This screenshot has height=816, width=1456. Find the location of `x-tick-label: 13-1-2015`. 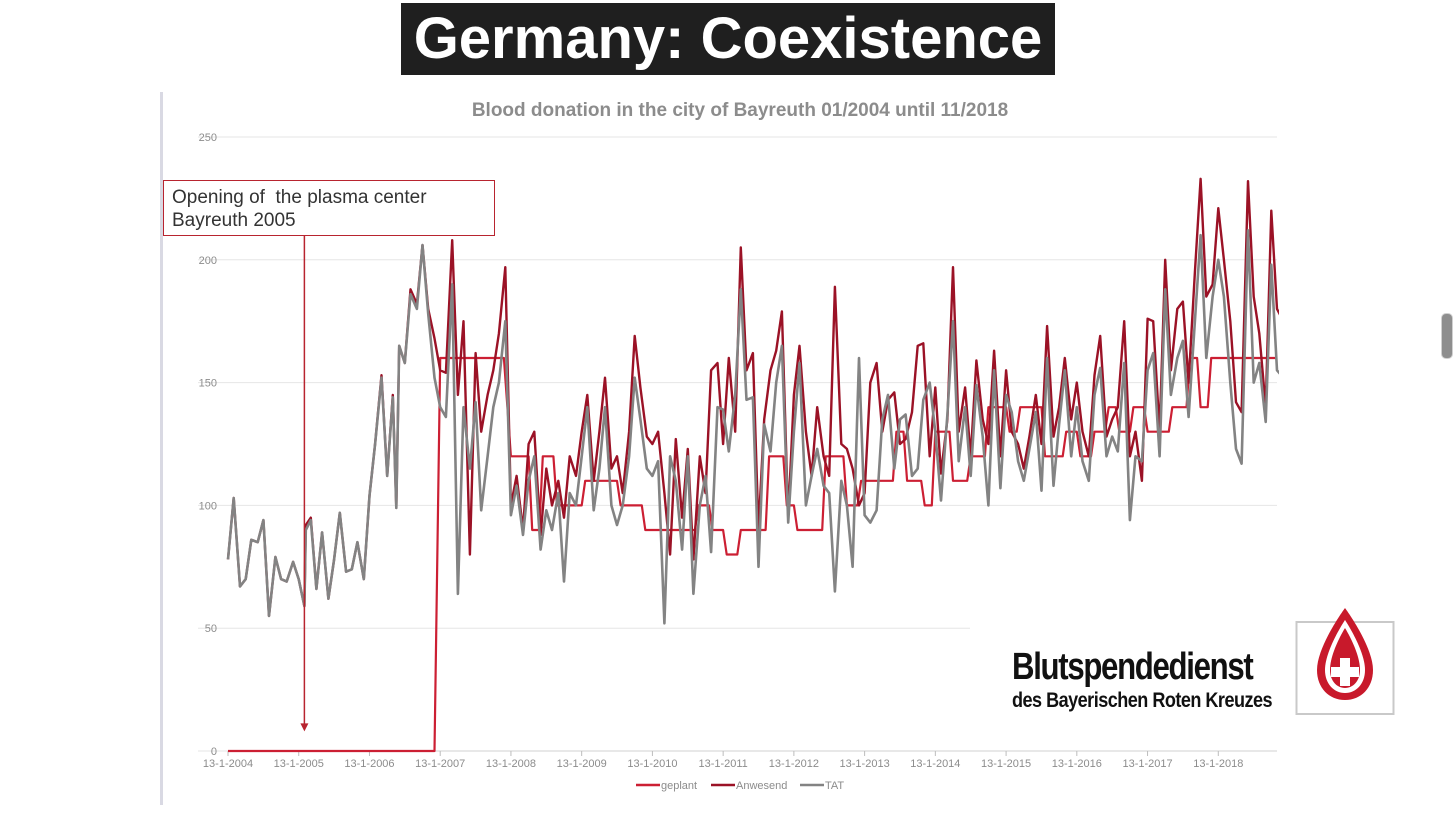

x-tick-label: 13-1-2015 is located at coordinates (1006, 764).